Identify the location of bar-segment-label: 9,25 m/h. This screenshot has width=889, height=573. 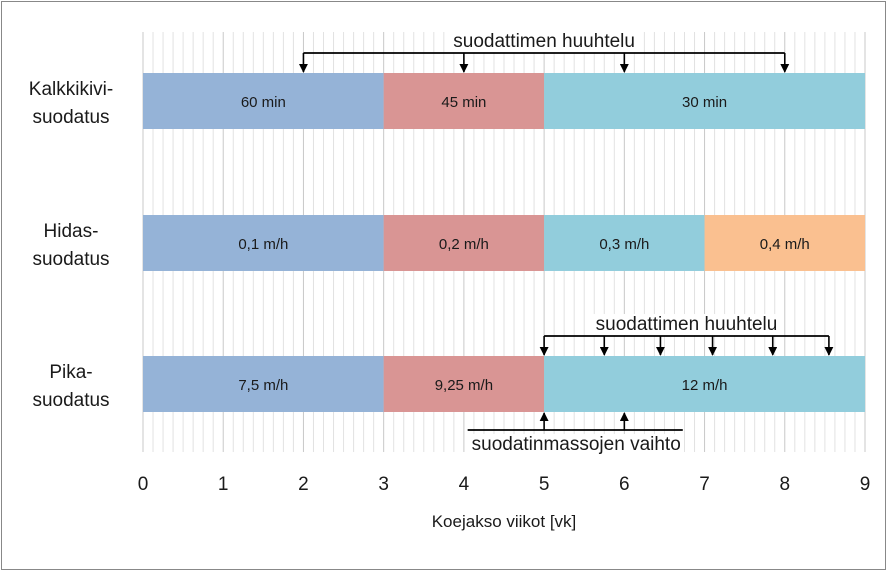
(464, 385).